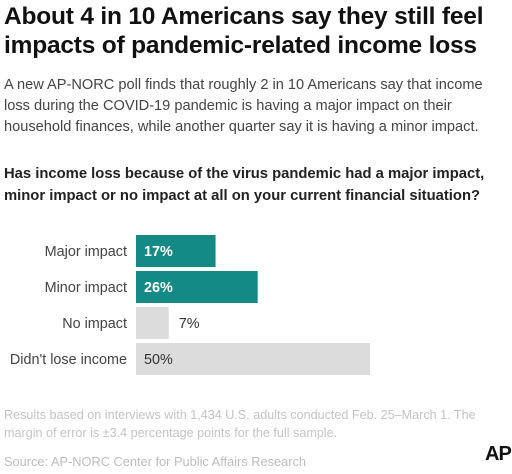 The image size is (512, 474). What do you see at coordinates (158, 252) in the screenshot?
I see `data-label: 17%` at bounding box center [158, 252].